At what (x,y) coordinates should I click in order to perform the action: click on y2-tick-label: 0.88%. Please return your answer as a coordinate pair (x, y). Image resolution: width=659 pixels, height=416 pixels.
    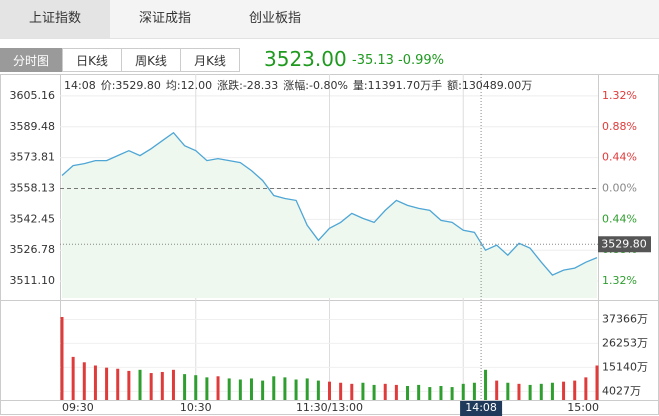
    Looking at the image, I should click on (619, 126).